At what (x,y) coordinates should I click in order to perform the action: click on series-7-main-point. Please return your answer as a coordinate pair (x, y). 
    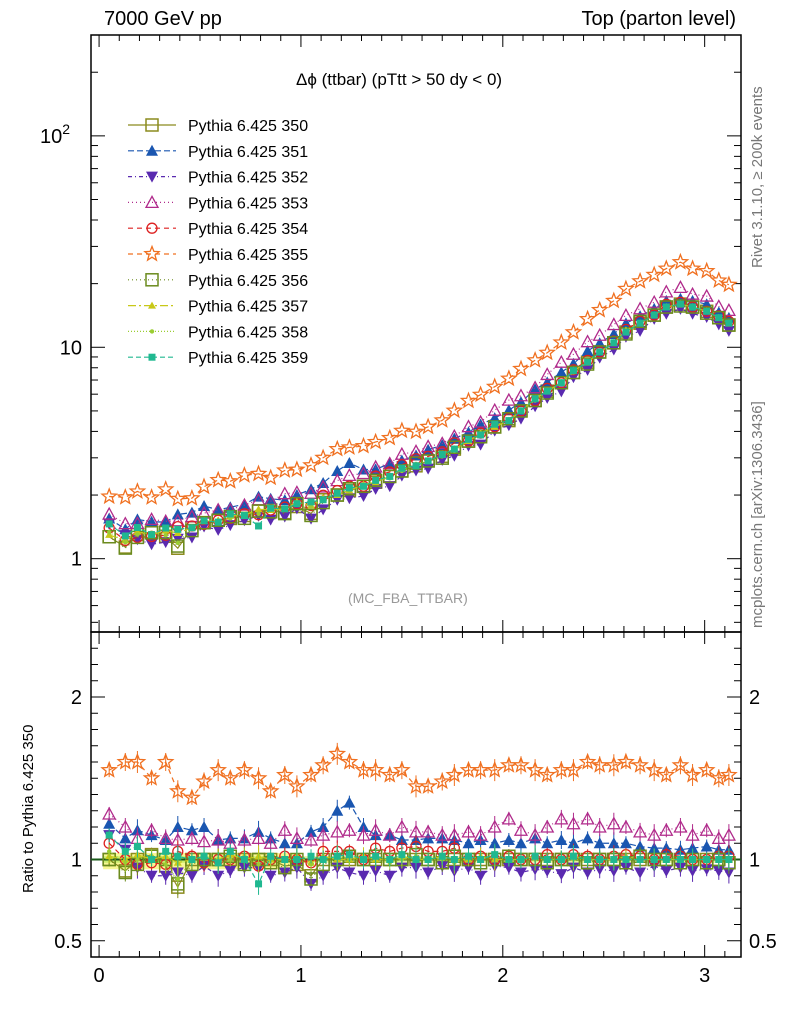
    Looking at the image, I should click on (258, 509).